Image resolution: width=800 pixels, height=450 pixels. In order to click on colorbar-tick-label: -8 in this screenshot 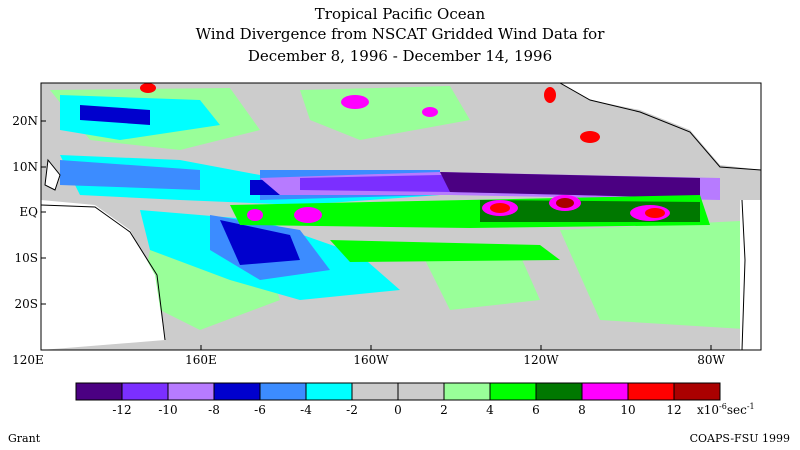, I will do `click(214, 410)`.